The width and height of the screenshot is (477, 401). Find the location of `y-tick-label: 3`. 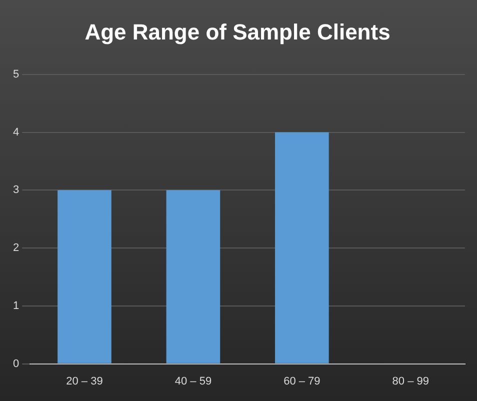

y-tick-label: 3 is located at coordinates (16, 190).